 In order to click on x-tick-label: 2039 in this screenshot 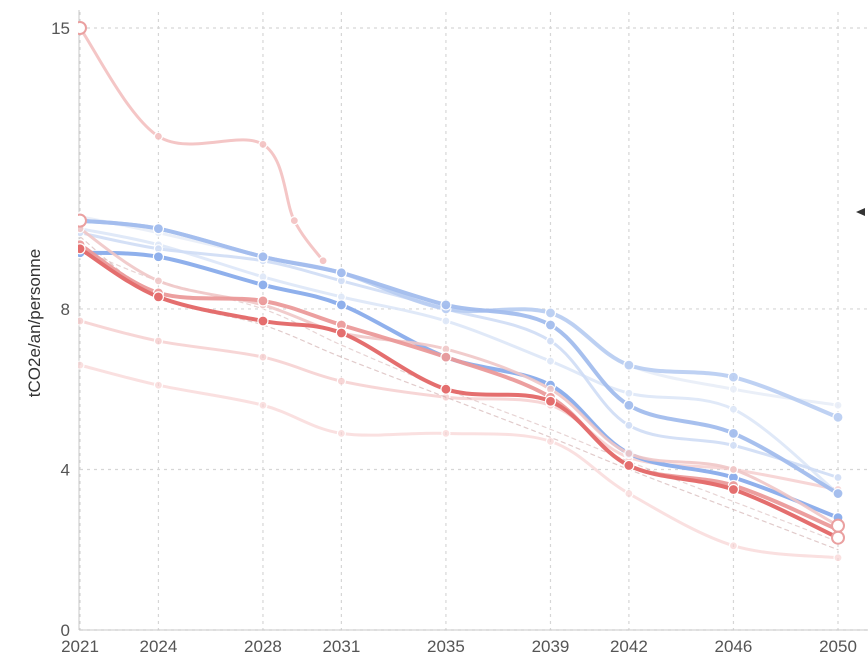, I will do `click(551, 646)`.